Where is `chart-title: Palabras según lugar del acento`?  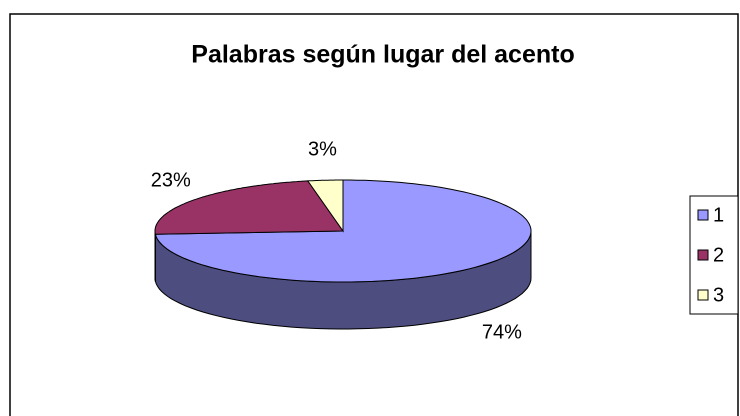 chart-title: Palabras según lugar del acento is located at coordinates (382, 55).